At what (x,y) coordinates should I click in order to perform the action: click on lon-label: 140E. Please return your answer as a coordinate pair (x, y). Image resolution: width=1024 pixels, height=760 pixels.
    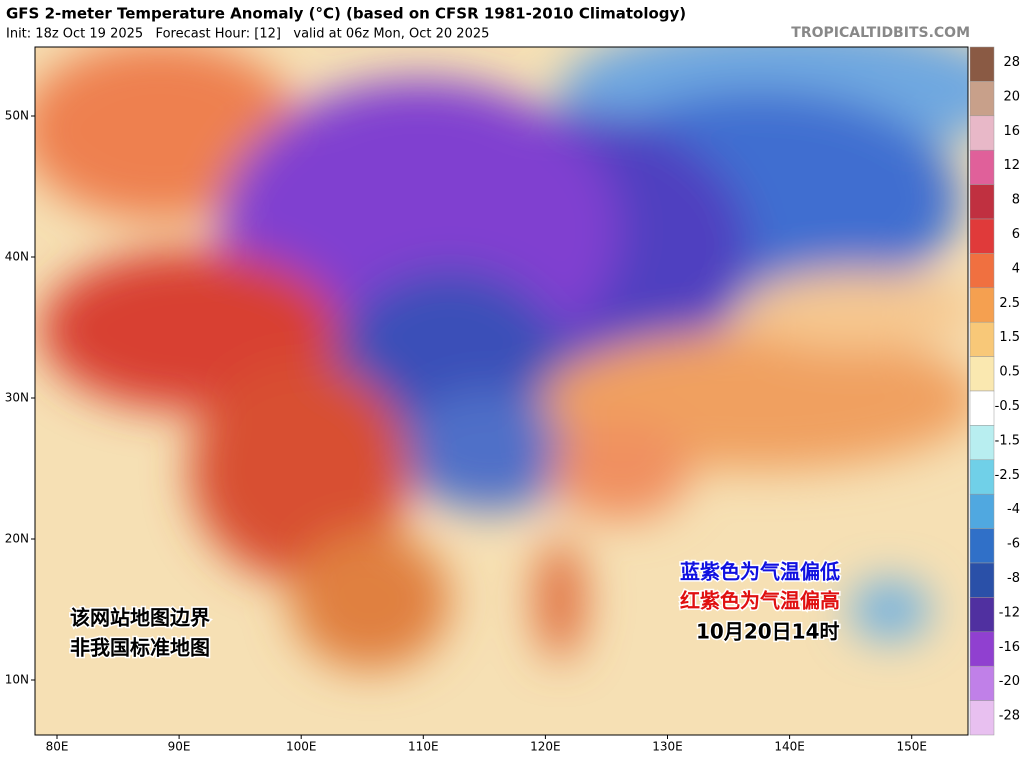
    Looking at the image, I should click on (789, 747).